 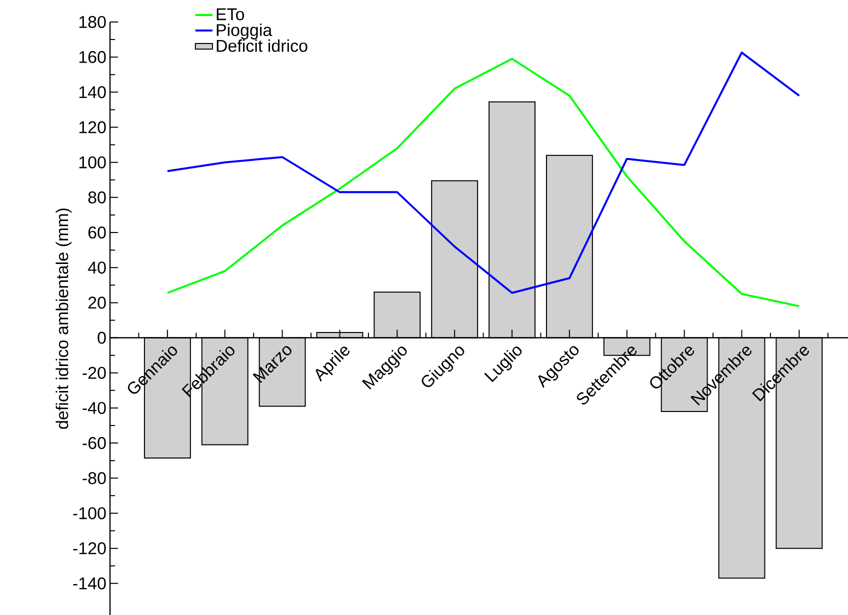 I want to click on y-tick-label: -20, so click(x=94, y=372).